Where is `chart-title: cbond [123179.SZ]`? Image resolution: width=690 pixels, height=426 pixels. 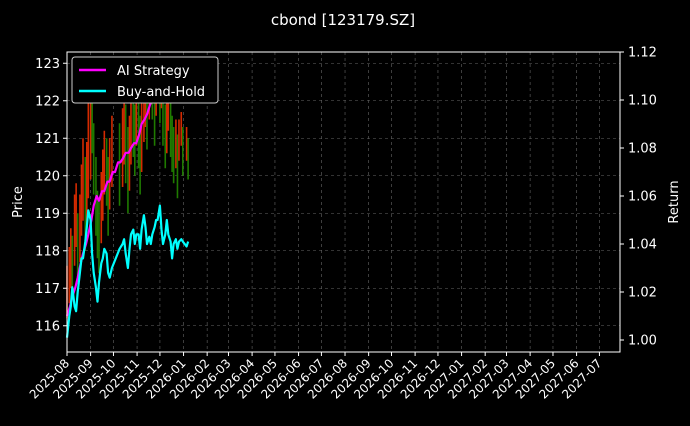 chart-title: cbond [123179.SZ] is located at coordinates (343, 20).